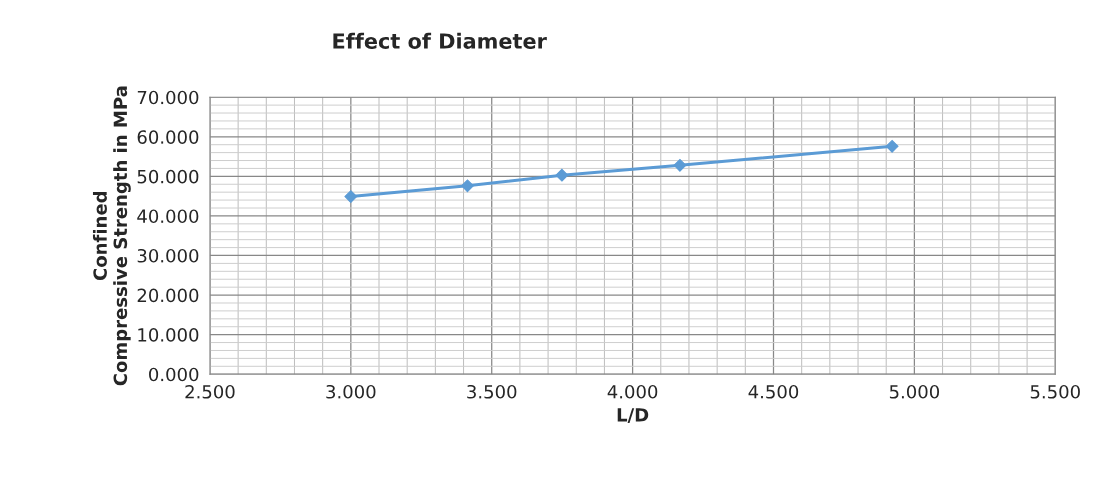 The height and width of the screenshot is (486, 1105). I want to click on y-tick-label: 50.000, so click(168, 176).